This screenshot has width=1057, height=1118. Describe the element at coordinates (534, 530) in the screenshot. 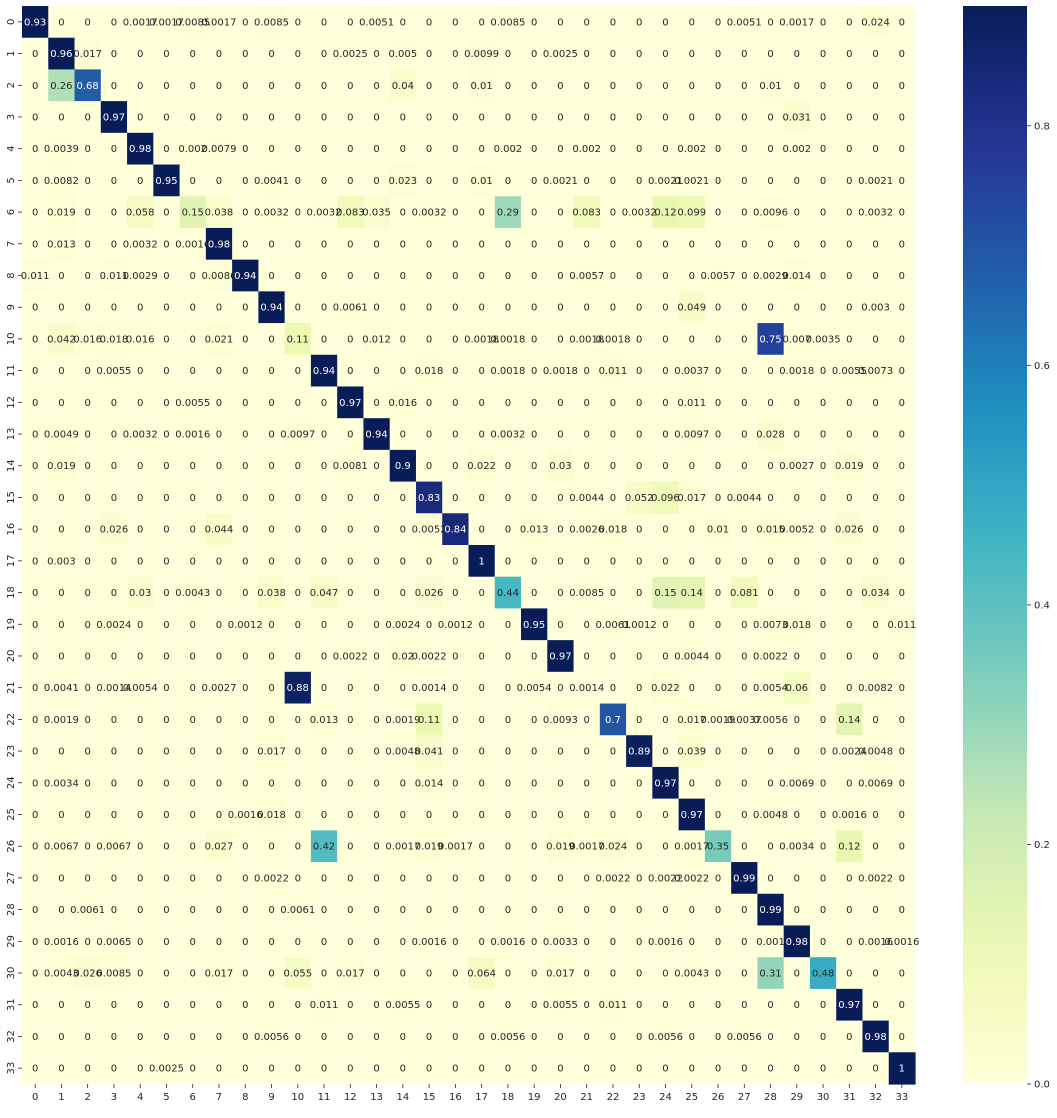

I see `cell-value-label: 0.013` at that location.